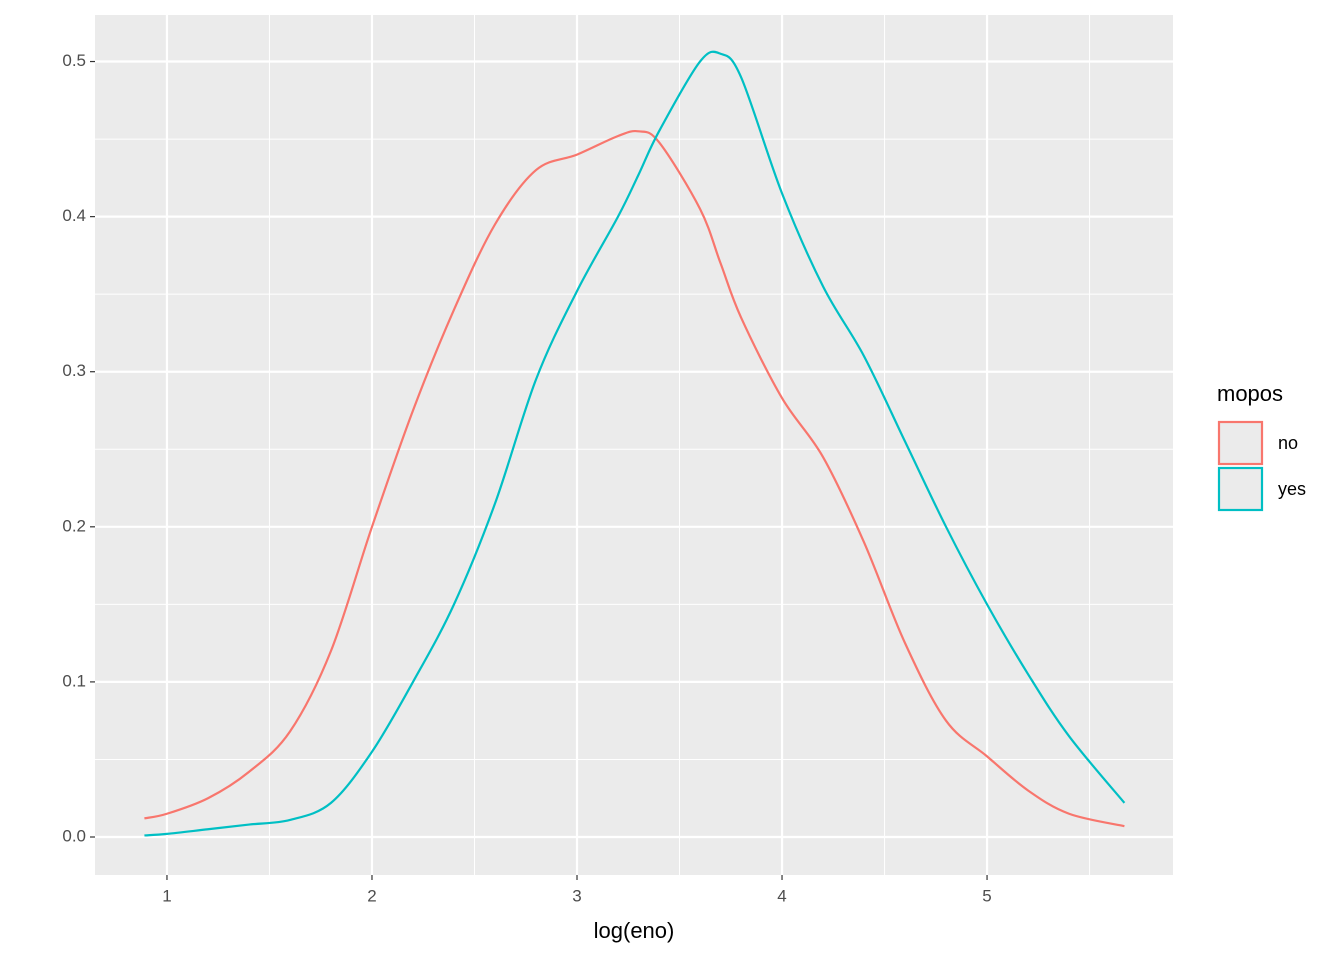  Describe the element at coordinates (371, 895) in the screenshot. I see `x-tick-label: 2` at that location.